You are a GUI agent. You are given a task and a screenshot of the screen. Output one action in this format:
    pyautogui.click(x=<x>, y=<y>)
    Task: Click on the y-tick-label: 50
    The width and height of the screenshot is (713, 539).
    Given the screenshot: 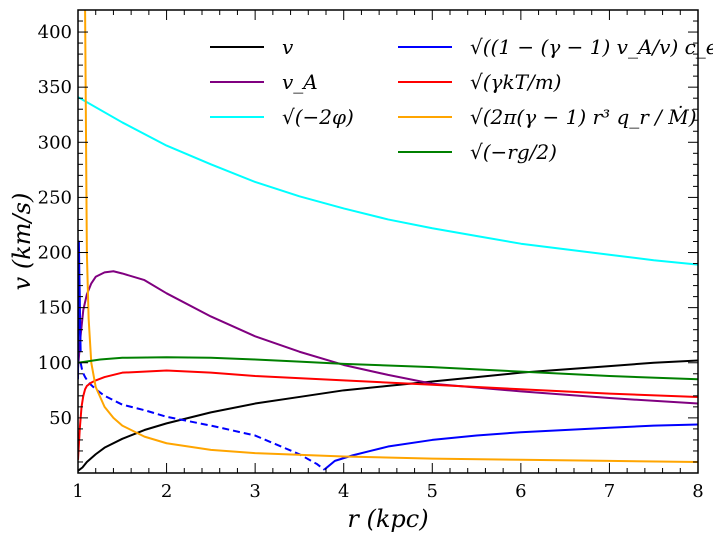 What is the action you would take?
    pyautogui.click(x=60, y=418)
    